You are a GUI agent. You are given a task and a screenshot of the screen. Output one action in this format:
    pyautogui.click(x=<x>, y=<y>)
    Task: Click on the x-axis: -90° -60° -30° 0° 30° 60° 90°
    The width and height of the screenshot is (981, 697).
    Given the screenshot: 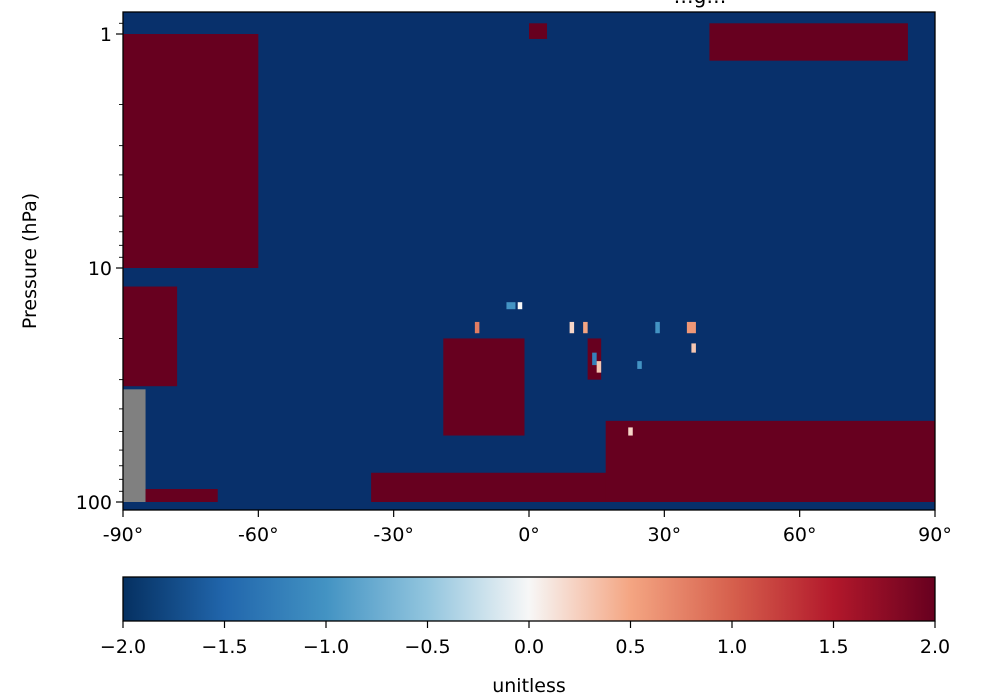 What is the action you would take?
    pyautogui.click(x=527, y=528)
    